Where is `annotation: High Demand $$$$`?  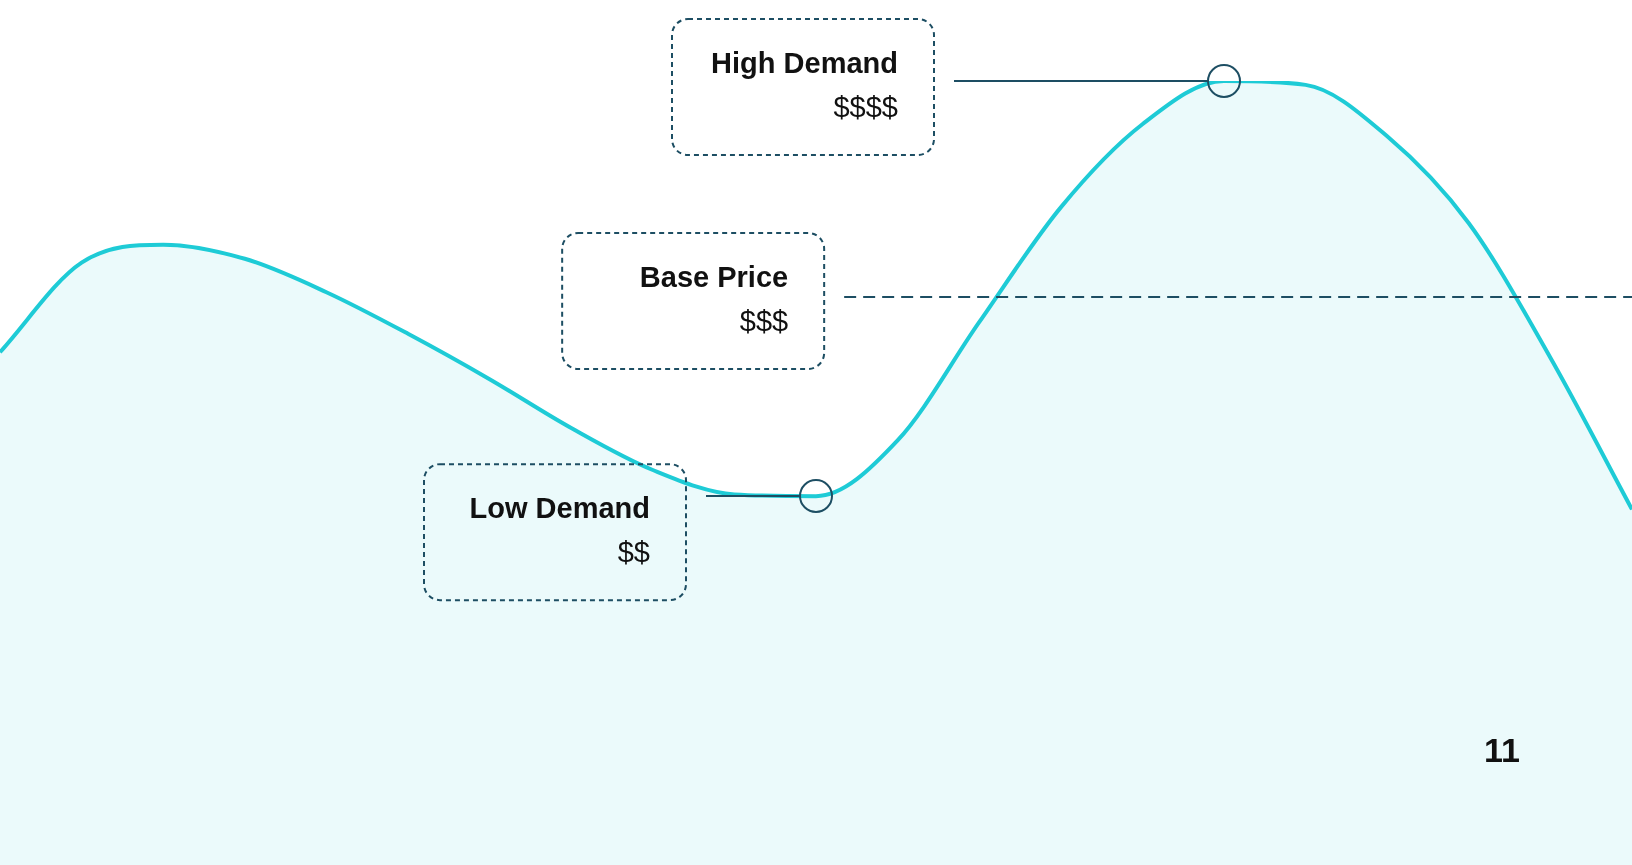
annotation: High Demand $$$$ is located at coordinates (804, 85).